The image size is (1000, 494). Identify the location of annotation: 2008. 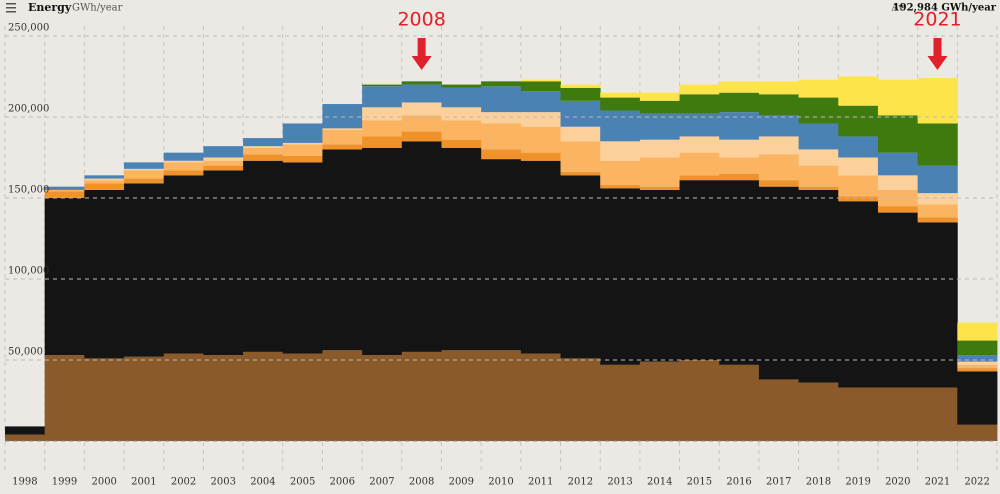
(421, 20).